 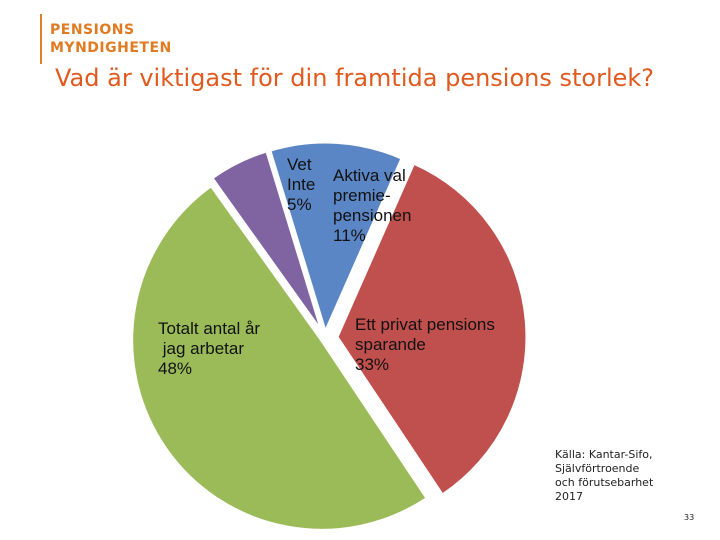 I want to click on logo-line-1: PENSIONS, so click(x=92, y=30).